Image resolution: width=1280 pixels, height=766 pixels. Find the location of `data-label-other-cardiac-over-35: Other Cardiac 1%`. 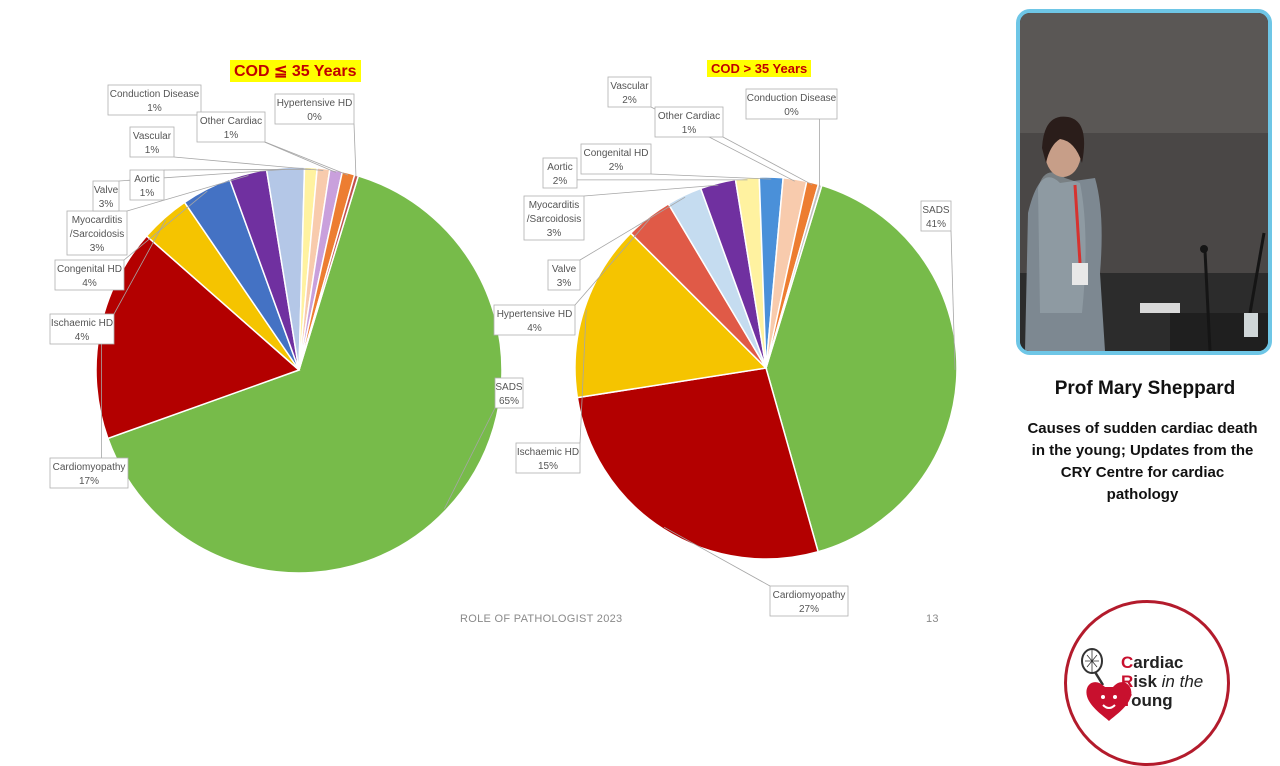

data-label-other-cardiac-over-35: Other Cardiac 1% is located at coordinates (689, 123).